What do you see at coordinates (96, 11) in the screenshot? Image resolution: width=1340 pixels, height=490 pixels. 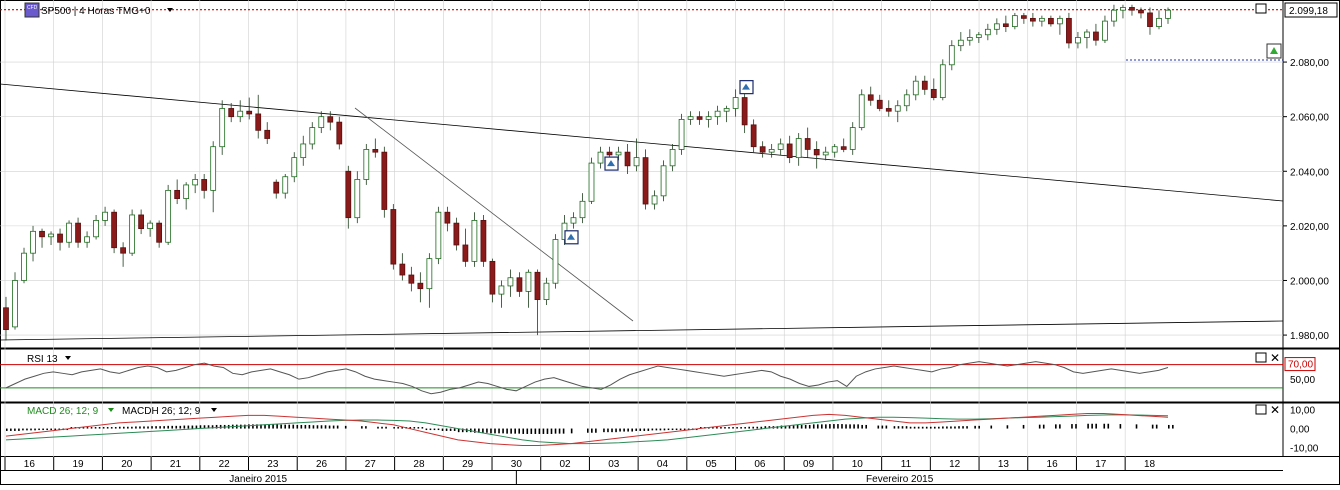 I see `chart-title: SP500 | 4 Horas TMG+0` at bounding box center [96, 11].